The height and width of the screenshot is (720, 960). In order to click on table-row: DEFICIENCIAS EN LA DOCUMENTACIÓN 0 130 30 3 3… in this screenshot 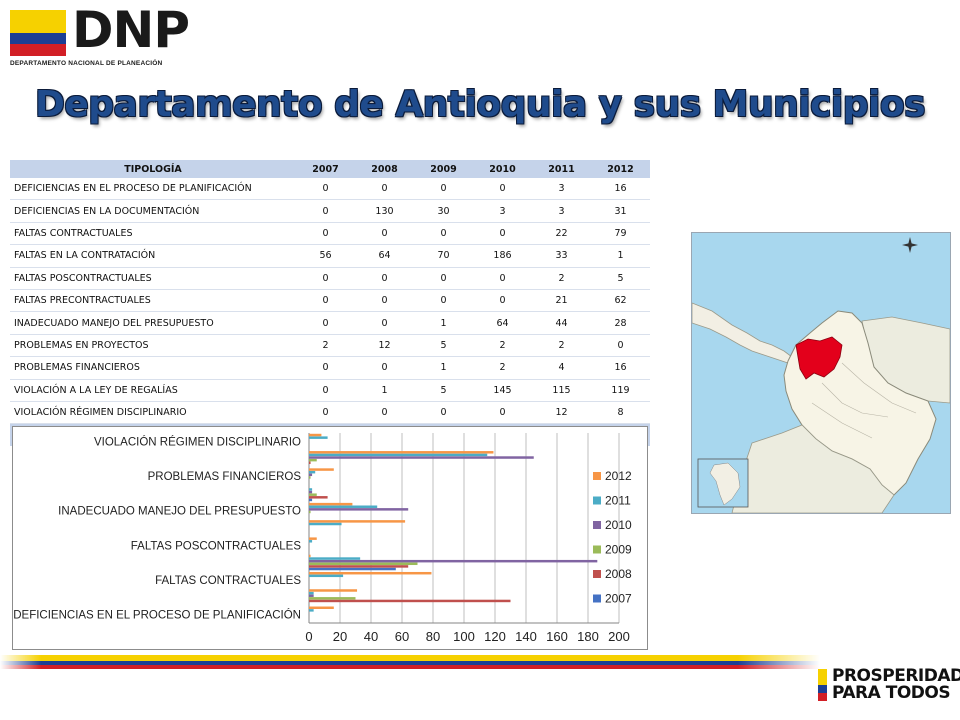, I will do `click(330, 211)`.